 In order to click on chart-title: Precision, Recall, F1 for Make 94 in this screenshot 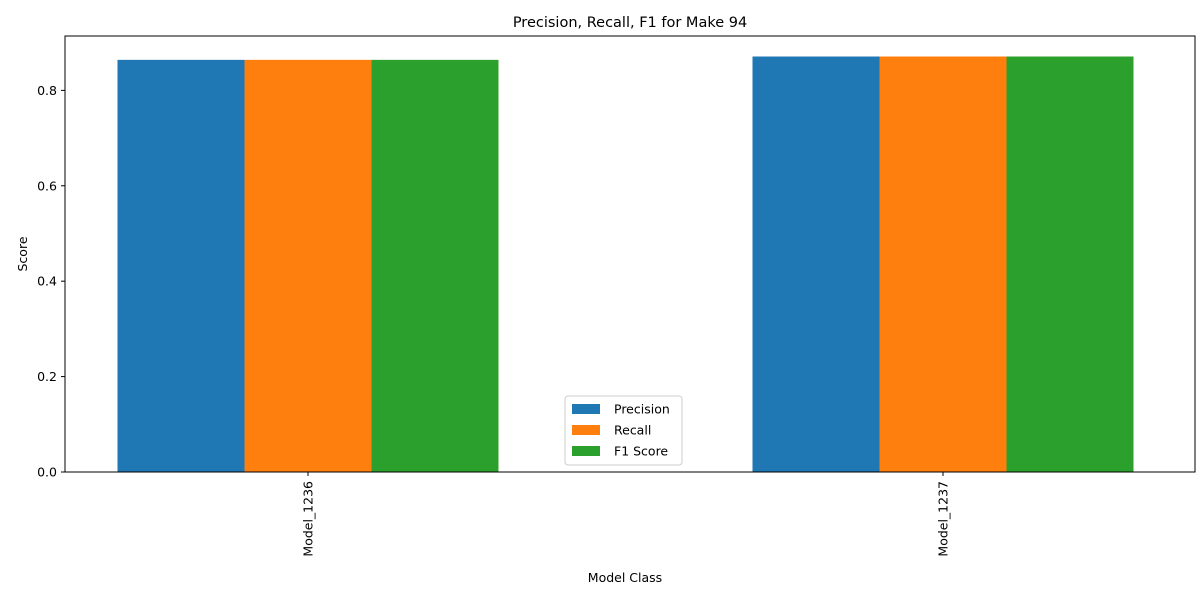, I will do `click(630, 23)`.